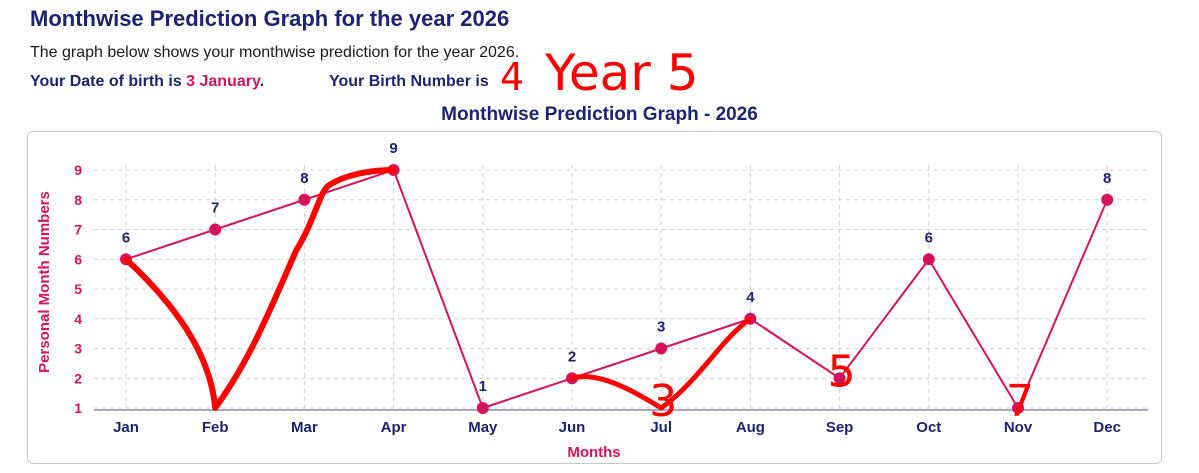 Image resolution: width=1199 pixels, height=473 pixels. I want to click on y-tick-label: 3, so click(78, 349).